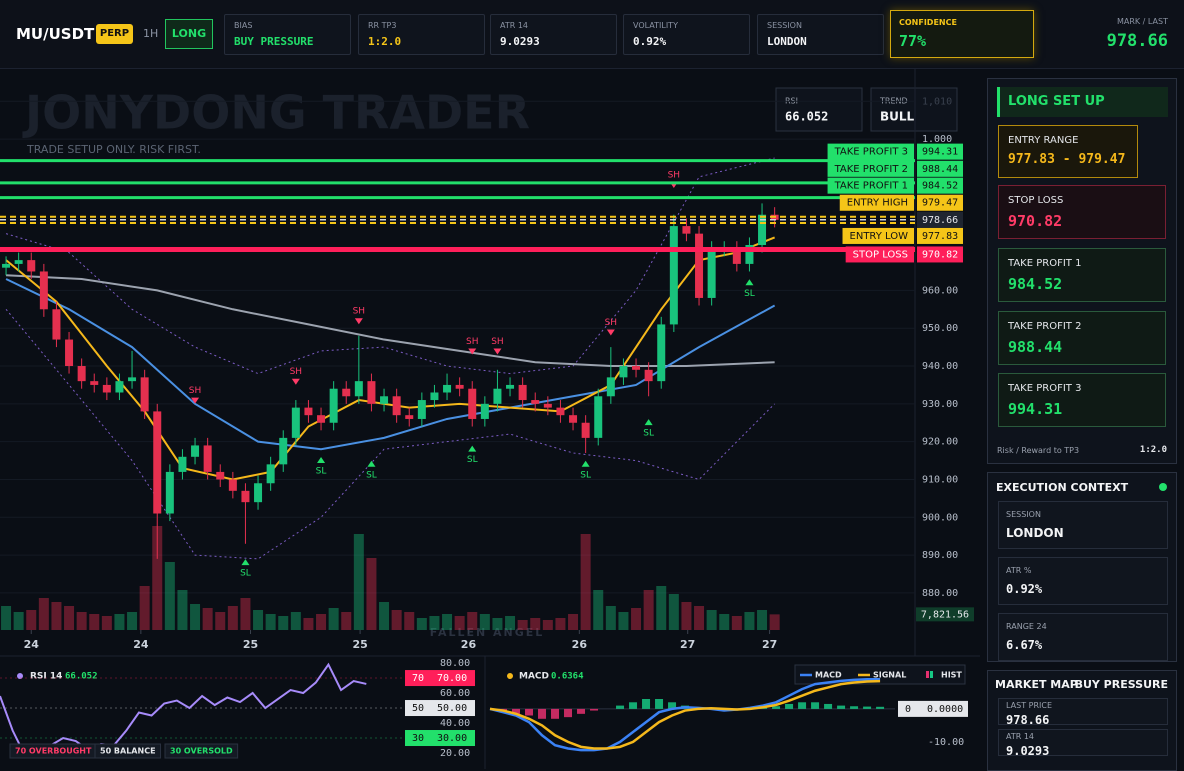 This screenshot has width=1184, height=771. What do you see at coordinates (359, 312) in the screenshot?
I see `swing-label: SH` at bounding box center [359, 312].